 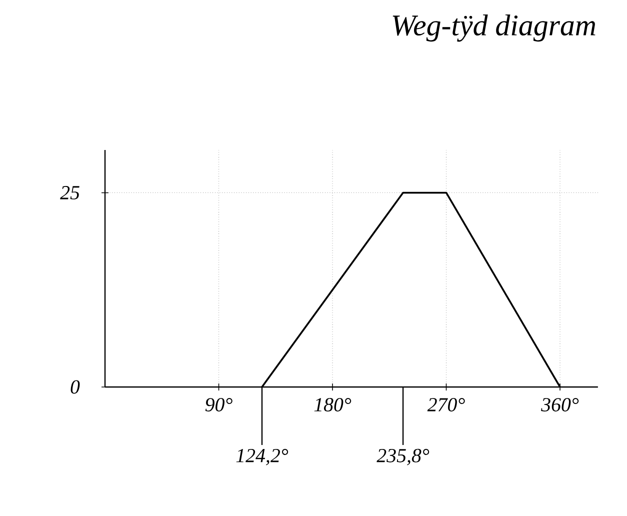 What do you see at coordinates (70, 193) in the screenshot?
I see `y-tick-label: 25` at bounding box center [70, 193].